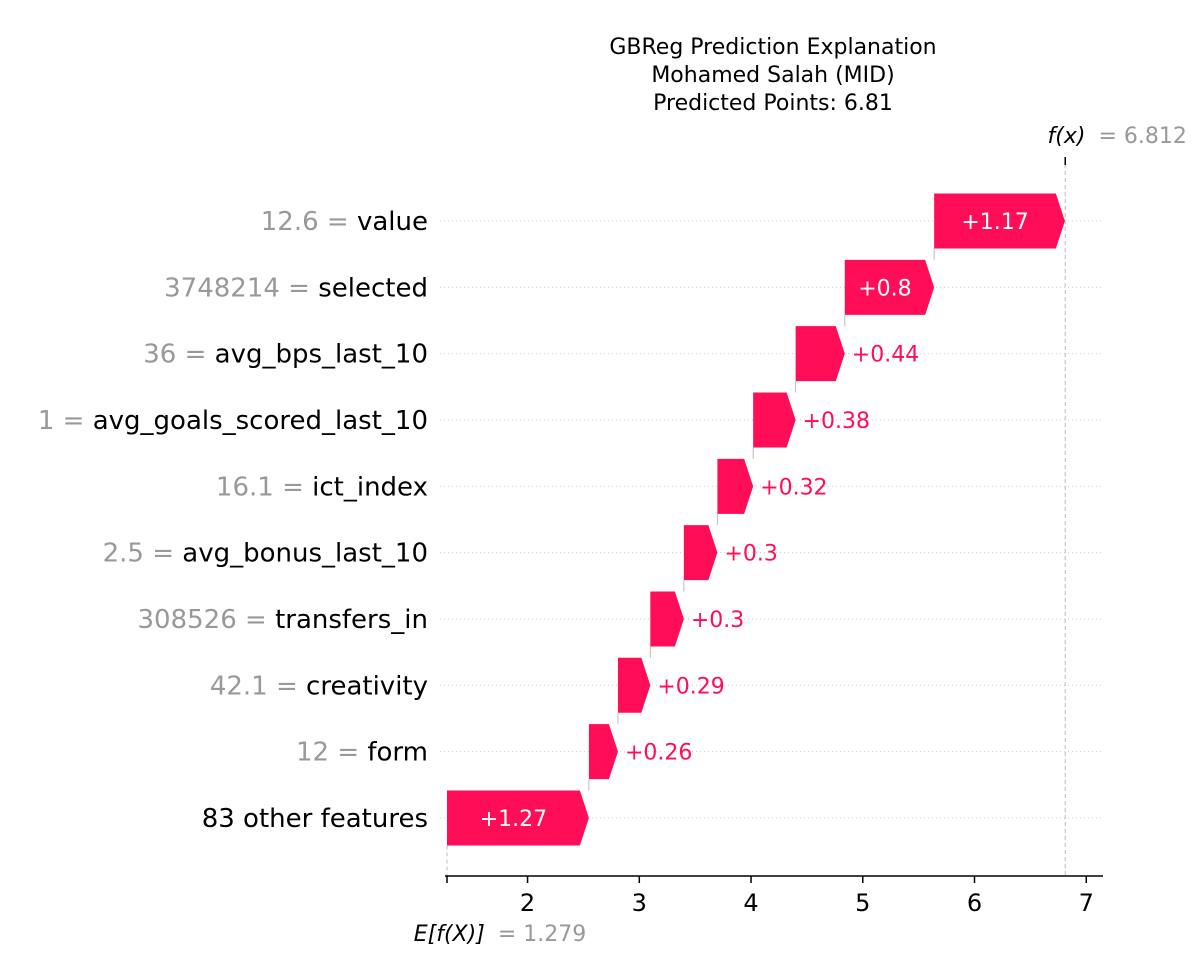 Image resolution: width=1200 pixels, height=975 pixels. I want to click on x-tick-label: 3, so click(639, 903).